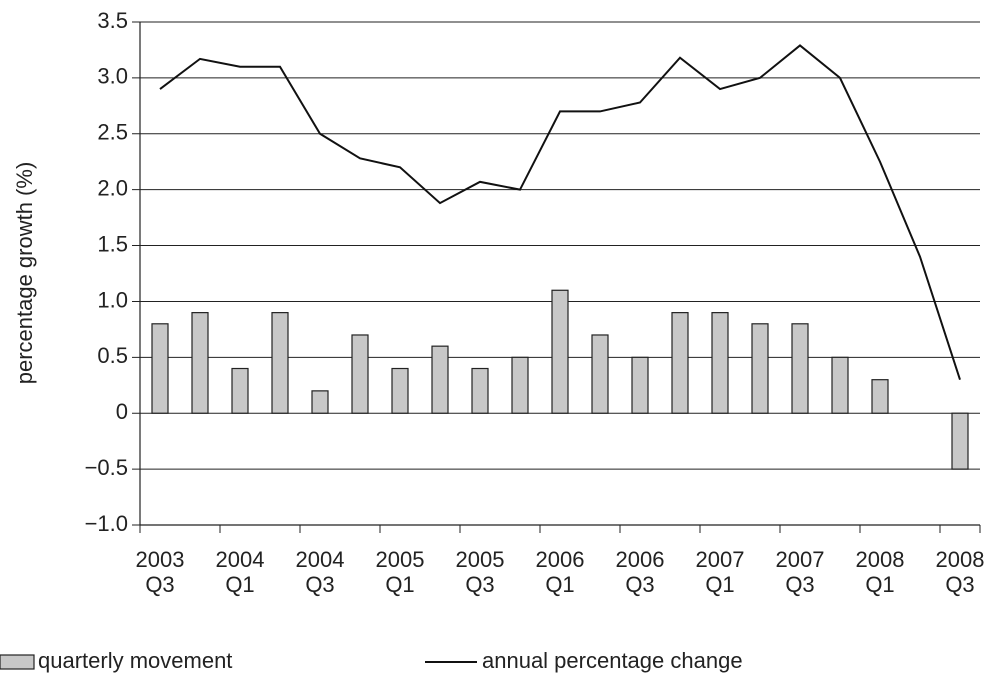  Describe the element at coordinates (112, 355) in the screenshot. I see `y-tick-label: 0.5` at that location.